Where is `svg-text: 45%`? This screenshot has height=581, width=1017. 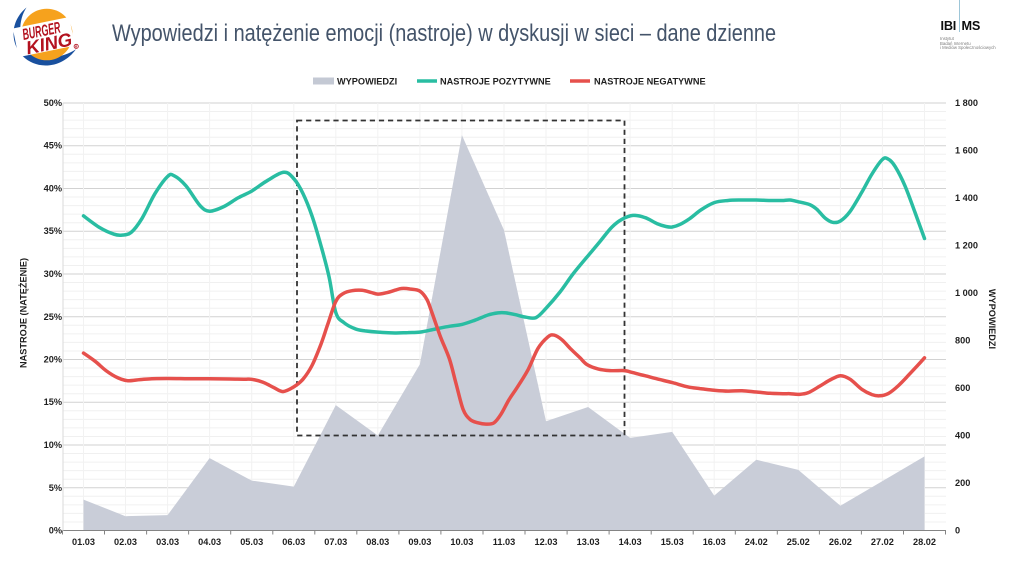 svg-text: 45% is located at coordinates (53, 146).